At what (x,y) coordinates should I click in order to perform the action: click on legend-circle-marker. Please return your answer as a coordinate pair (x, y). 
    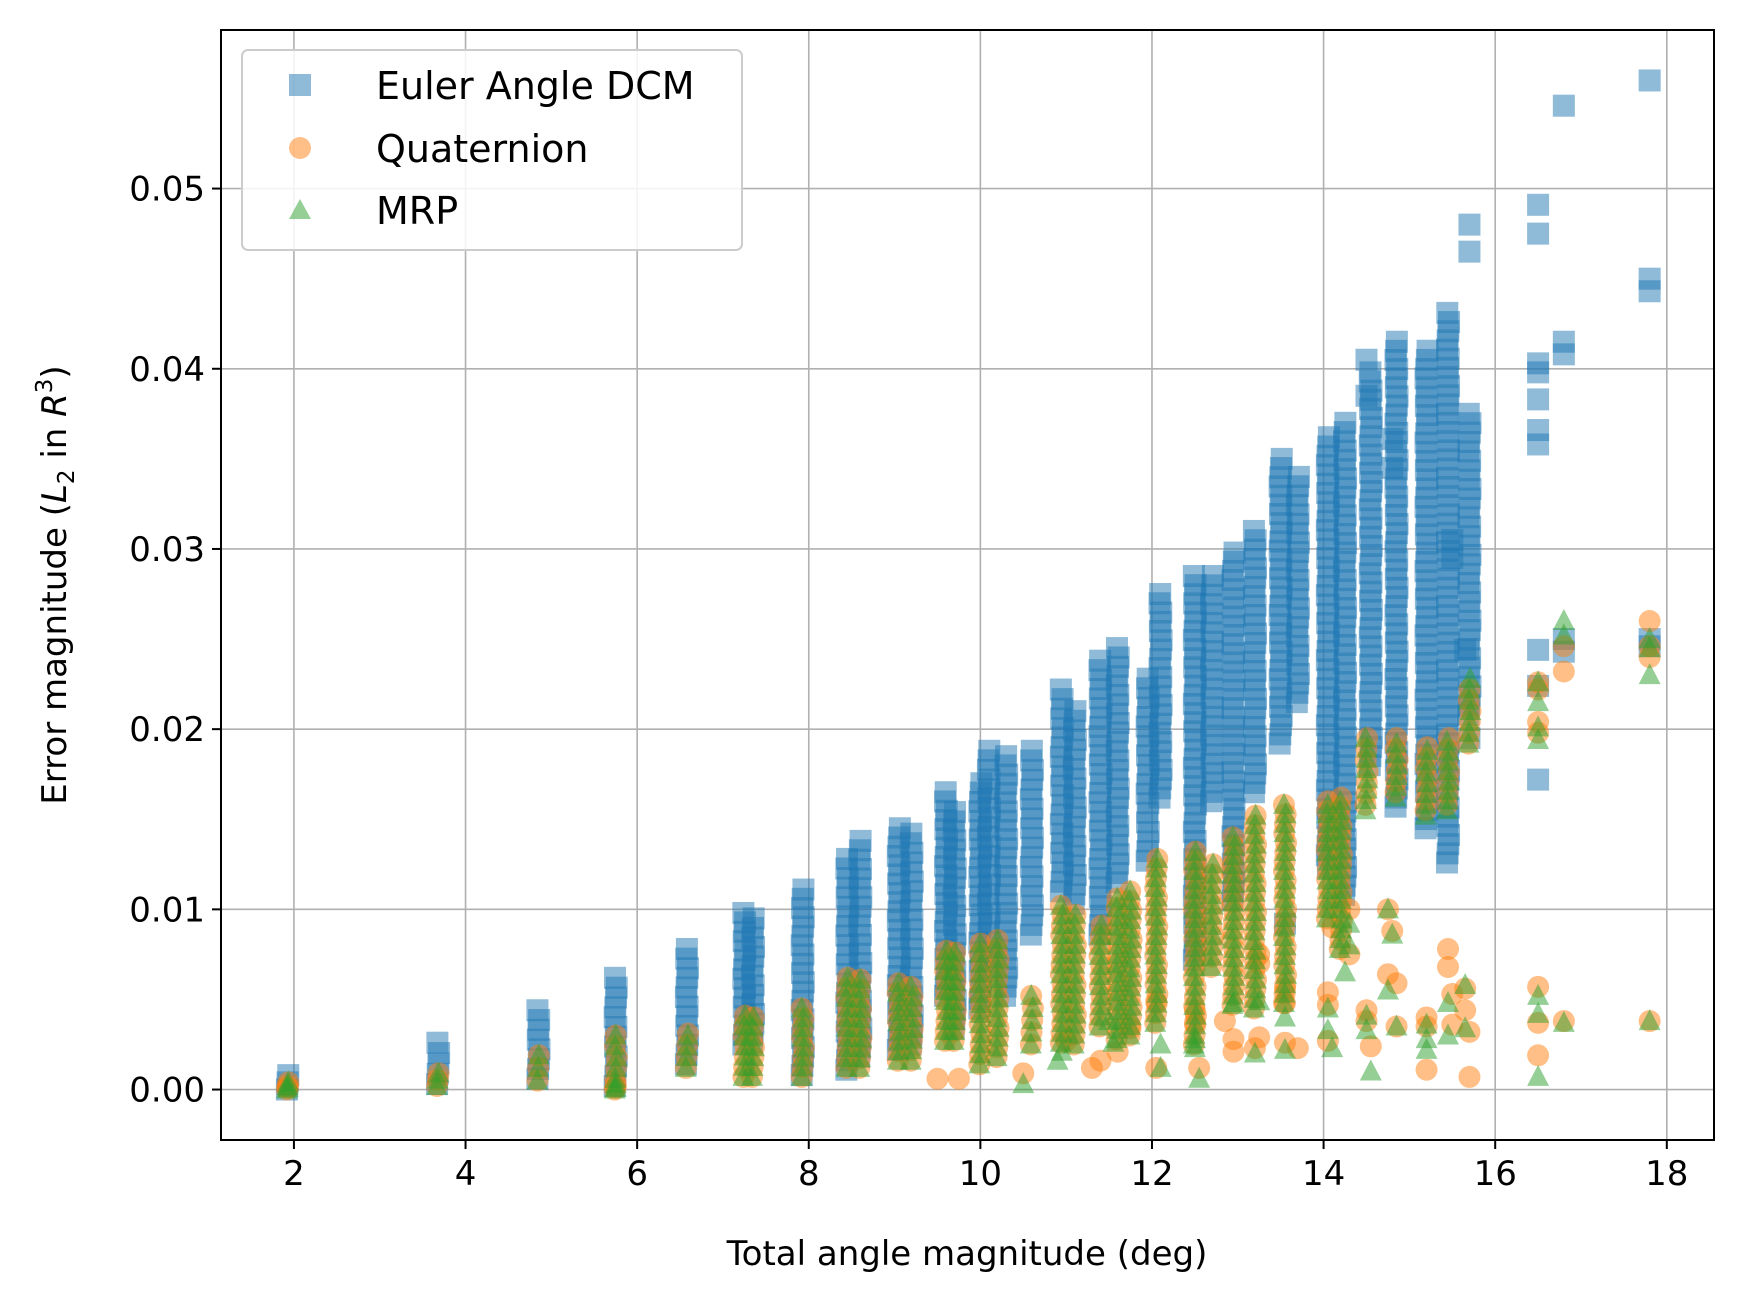
    Looking at the image, I should click on (300, 148).